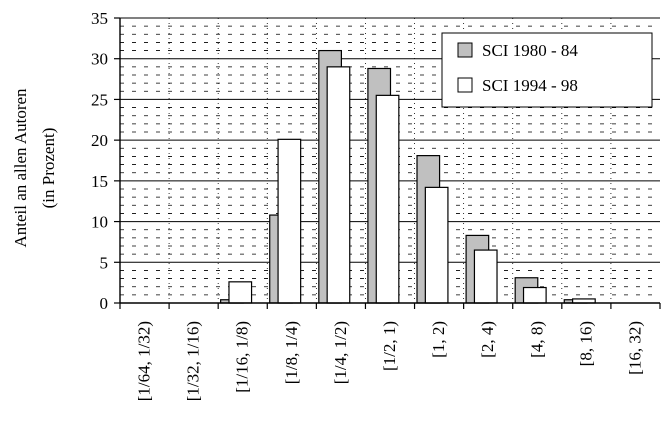  I want to click on legend-box, so click(547, 70).